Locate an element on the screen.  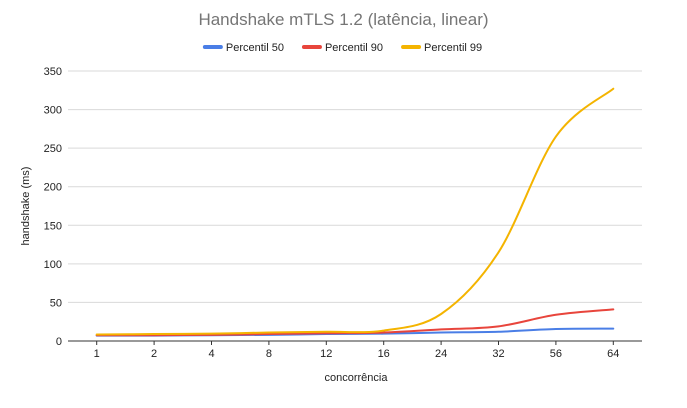
y-tick-label: 100 is located at coordinates (53, 265).